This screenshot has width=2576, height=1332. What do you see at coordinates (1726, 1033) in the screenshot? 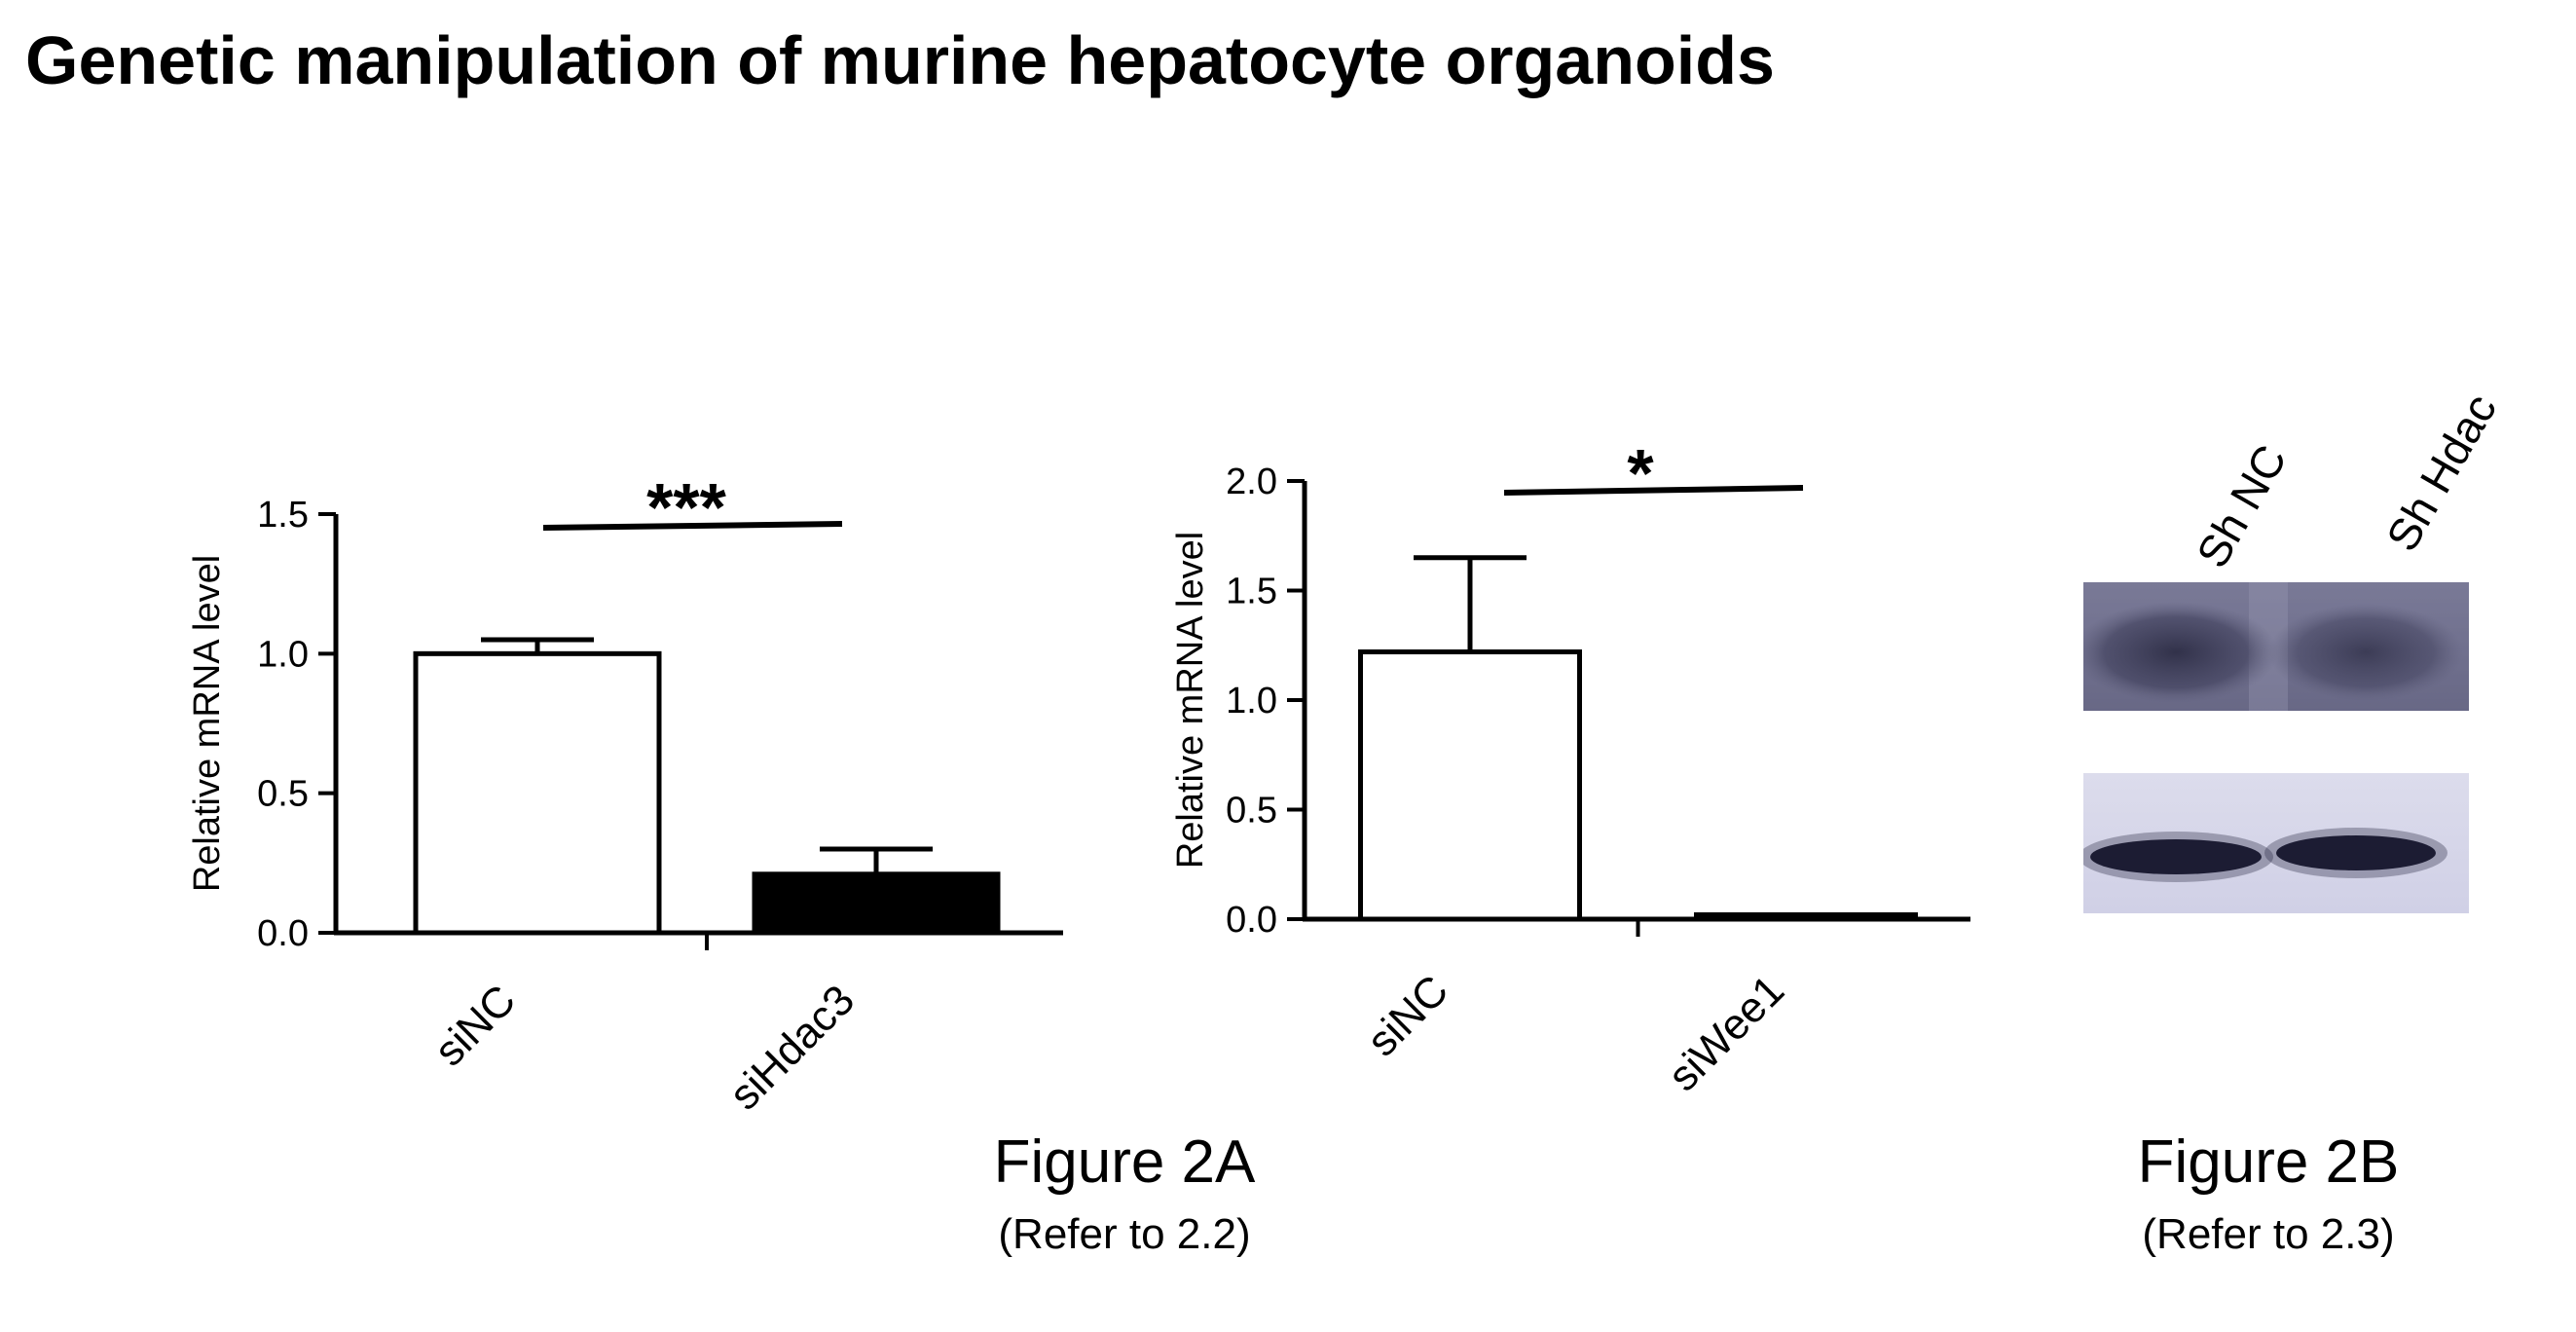
I see `category-label: siWee1` at bounding box center [1726, 1033].